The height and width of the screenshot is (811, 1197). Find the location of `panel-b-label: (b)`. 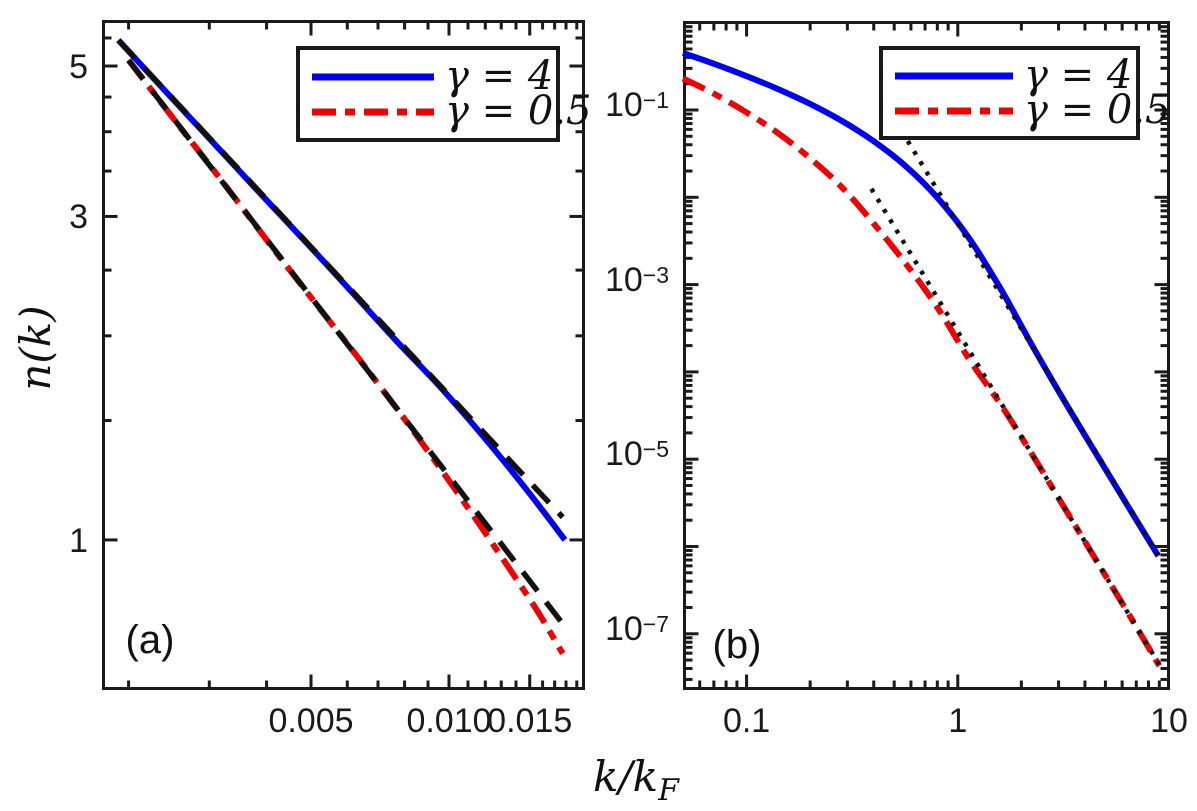

panel-b-label: (b) is located at coordinates (737, 645).